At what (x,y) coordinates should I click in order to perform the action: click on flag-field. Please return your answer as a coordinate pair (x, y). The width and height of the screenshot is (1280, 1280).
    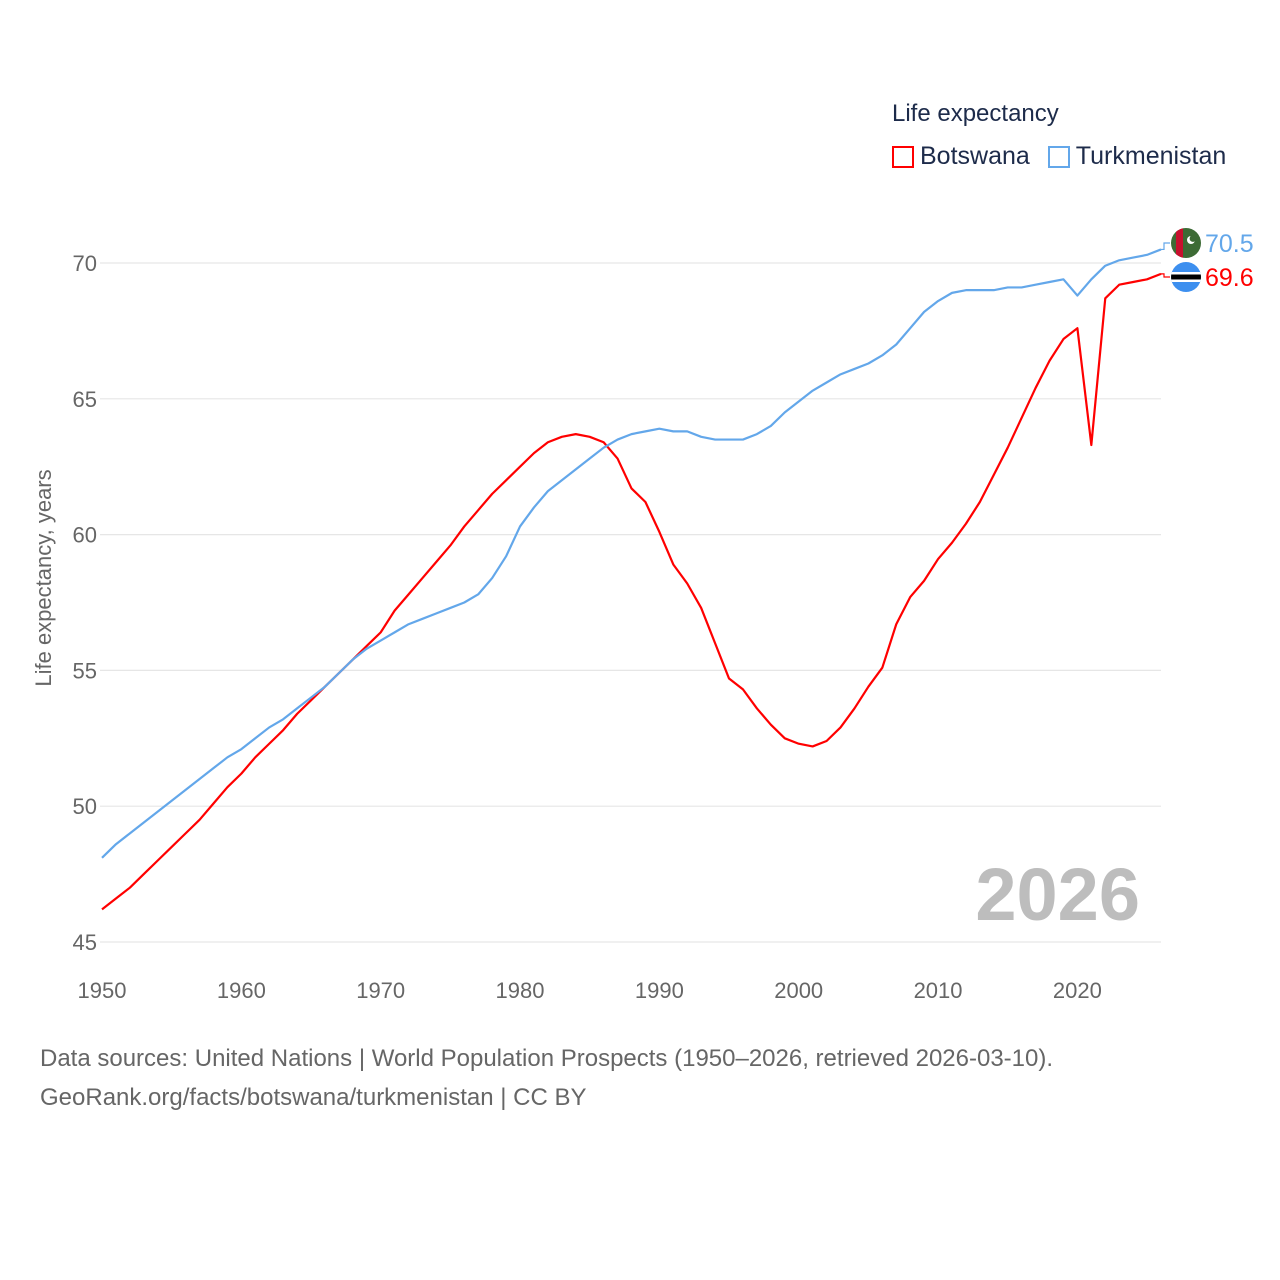
    Looking at the image, I should click on (1186, 243).